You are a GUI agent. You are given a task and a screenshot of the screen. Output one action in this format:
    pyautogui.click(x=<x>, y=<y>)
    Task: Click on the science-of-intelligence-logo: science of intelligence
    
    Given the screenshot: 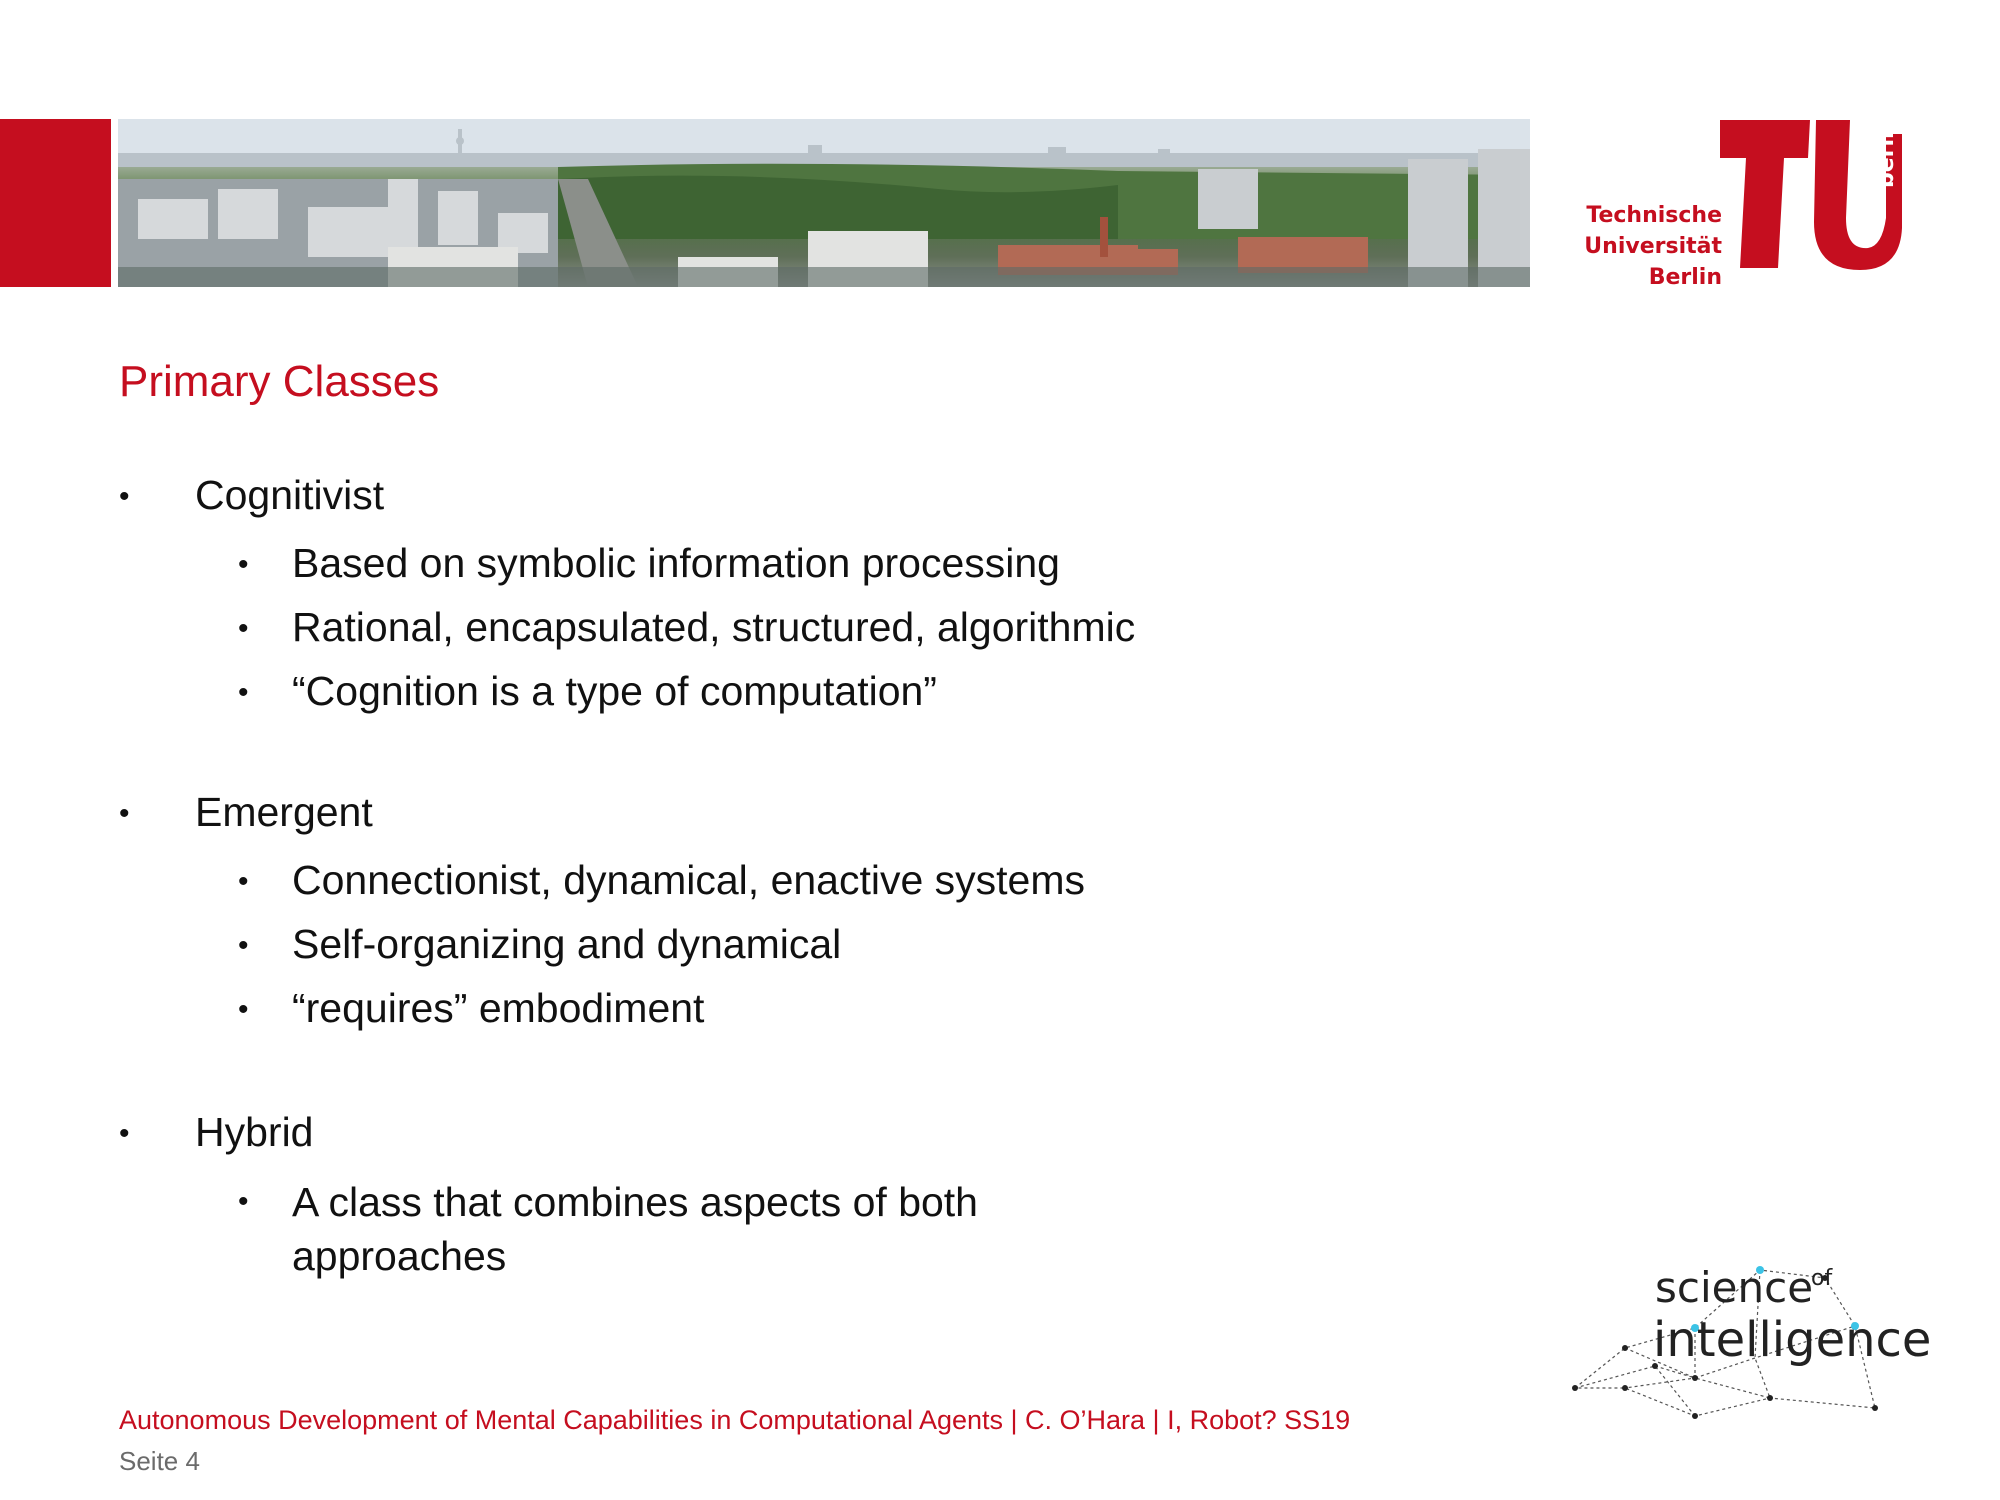 What is the action you would take?
    pyautogui.click(x=1748, y=1343)
    